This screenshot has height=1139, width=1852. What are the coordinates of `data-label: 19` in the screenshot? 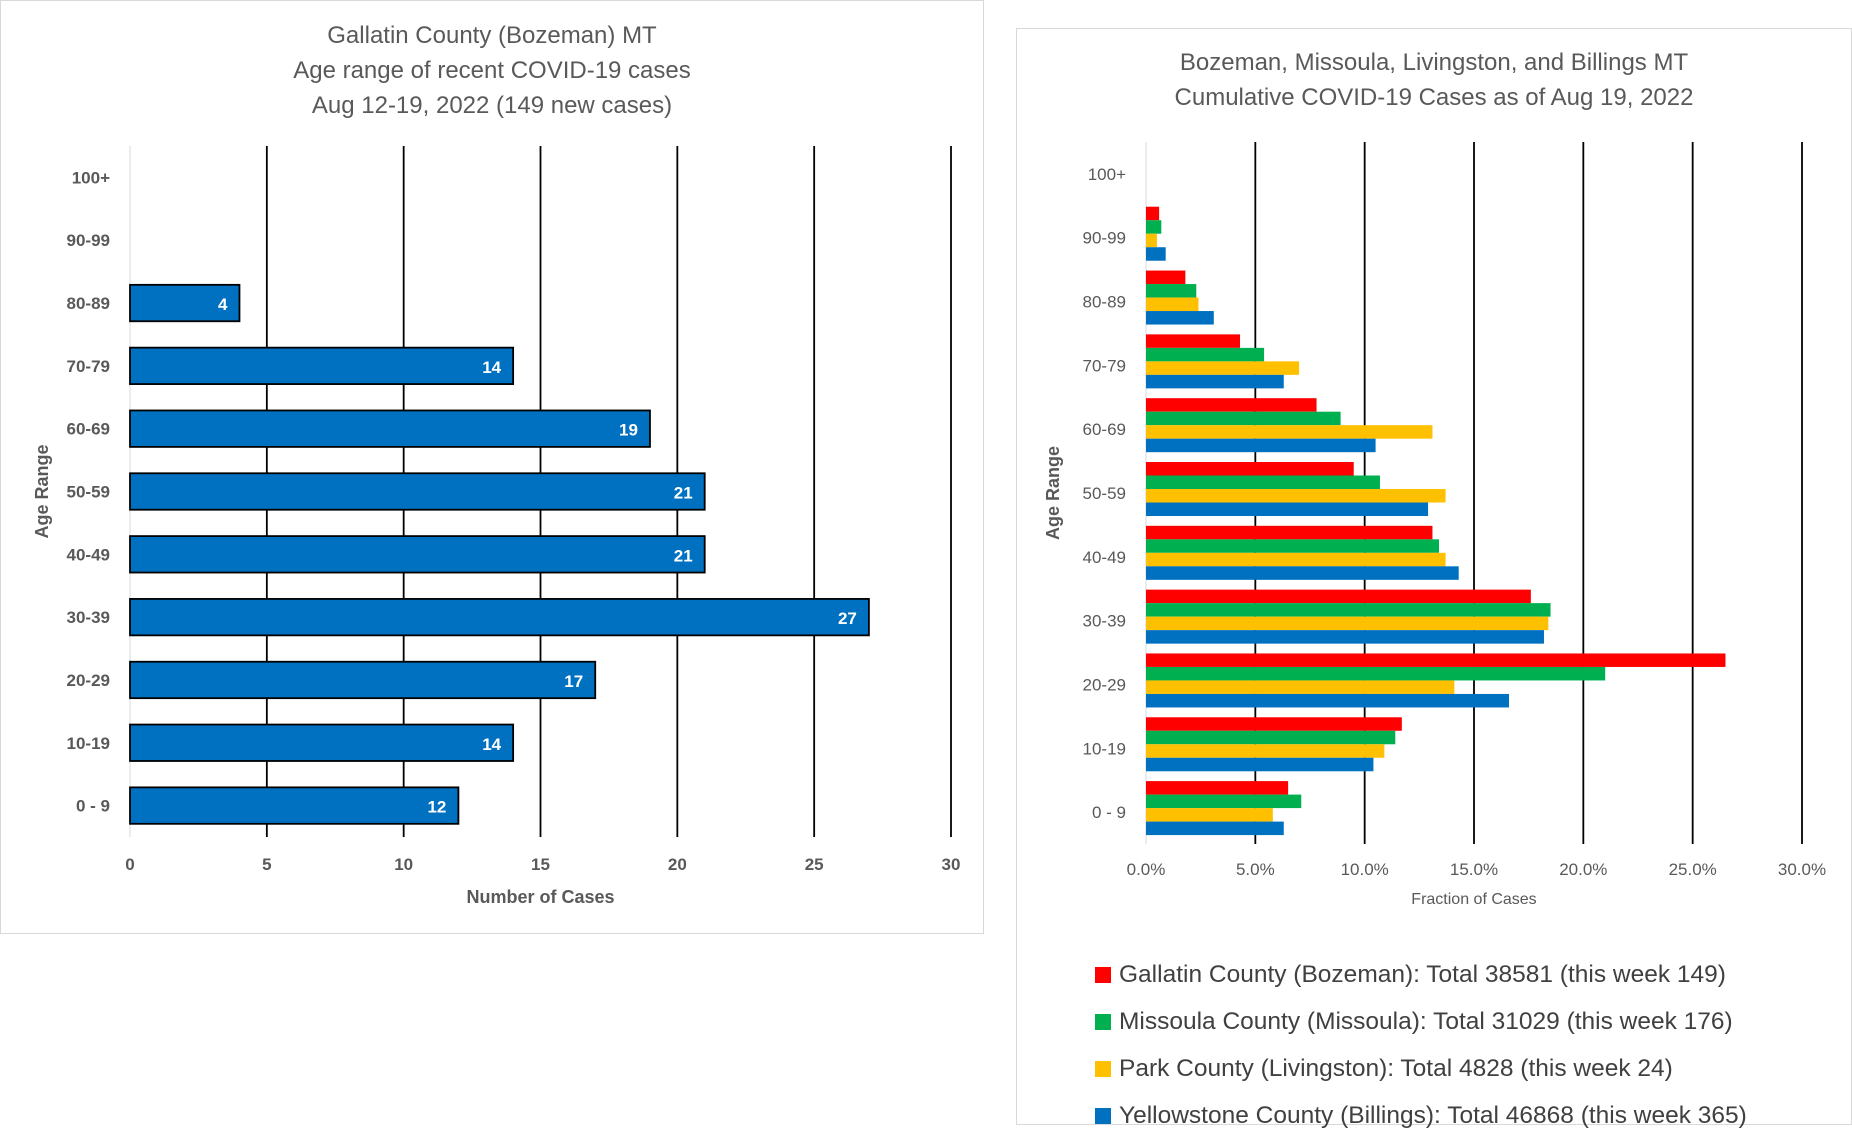 It's located at (628, 430).